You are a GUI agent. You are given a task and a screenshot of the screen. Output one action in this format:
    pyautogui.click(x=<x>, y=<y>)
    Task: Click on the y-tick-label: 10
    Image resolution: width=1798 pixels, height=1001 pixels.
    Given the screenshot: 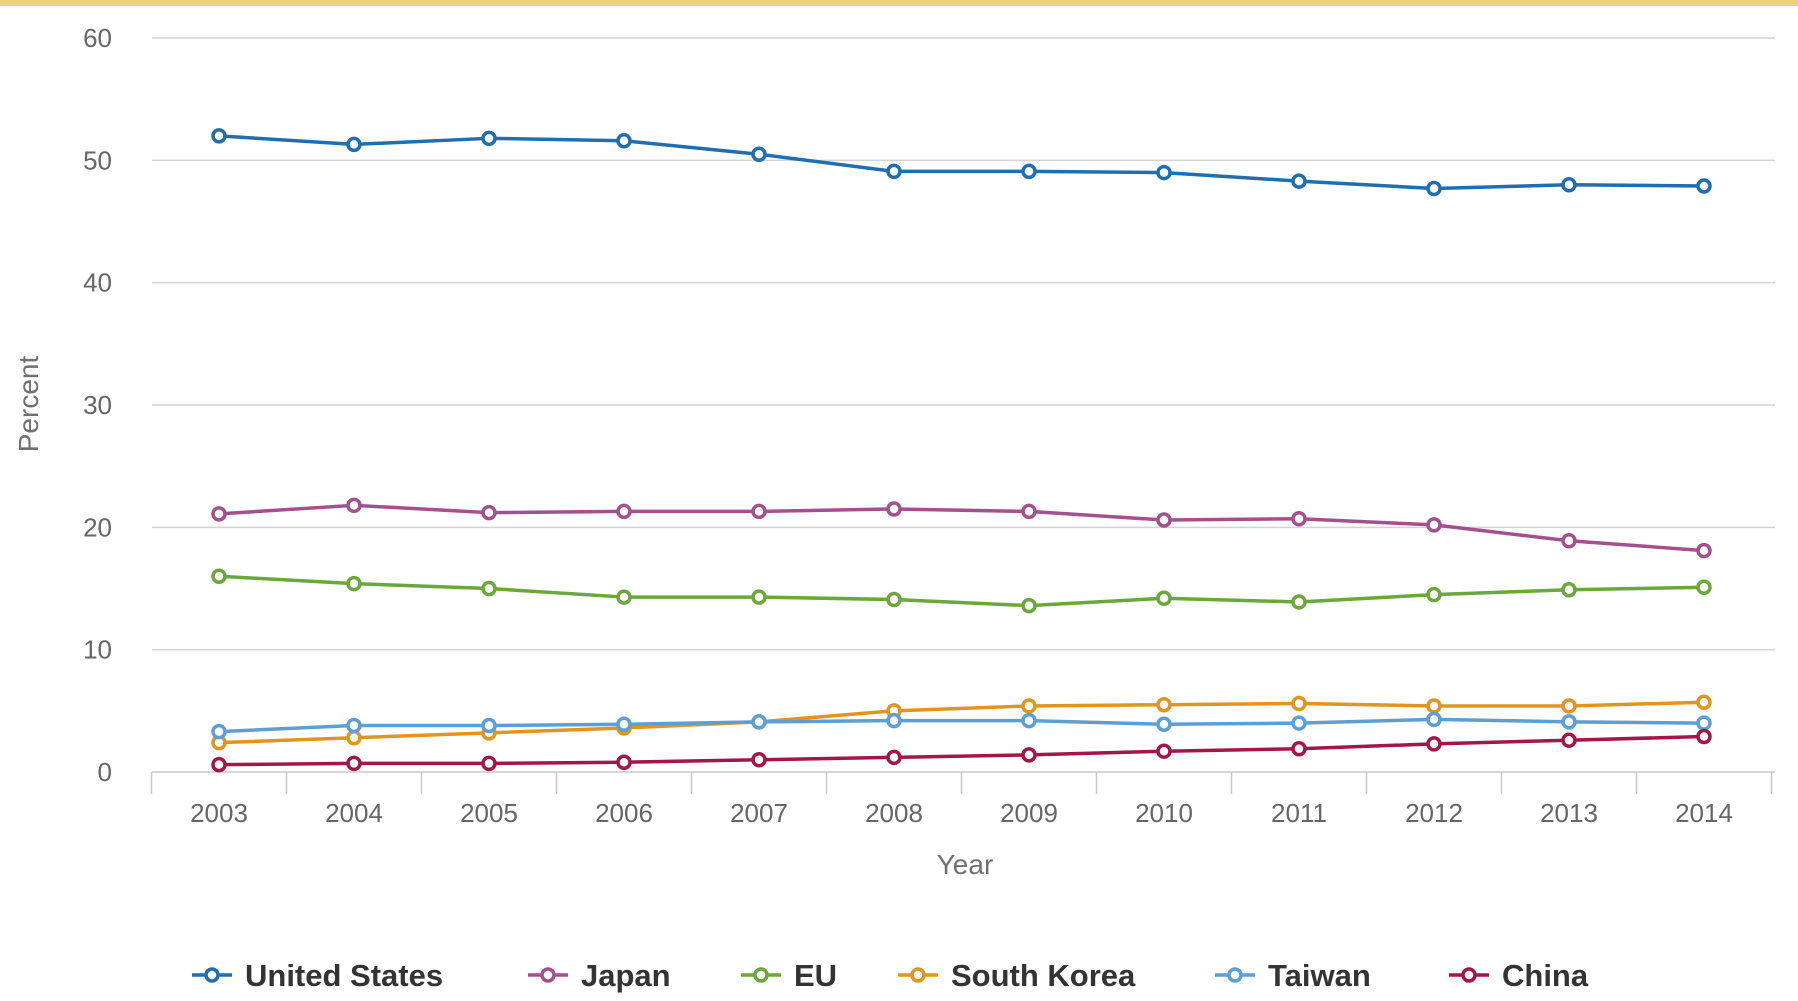 What is the action you would take?
    pyautogui.click(x=97, y=650)
    